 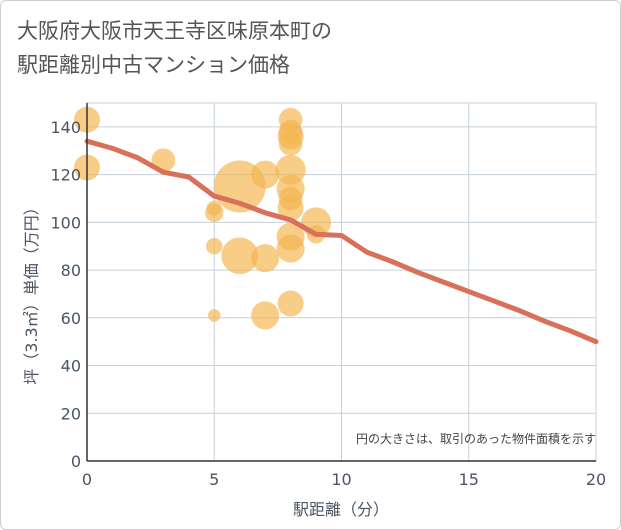 What do you see at coordinates (76, 461) in the screenshot?
I see `y-tick-label: 0` at bounding box center [76, 461].